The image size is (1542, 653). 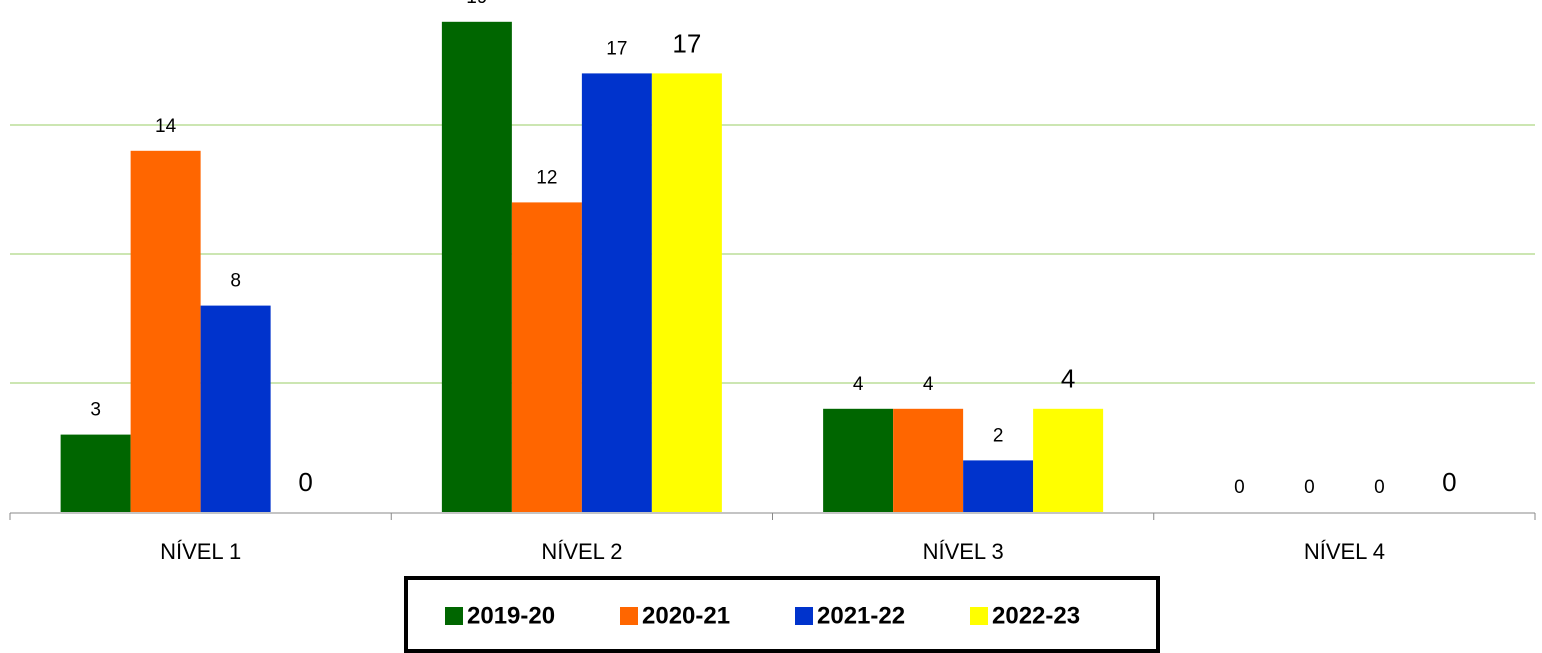 What do you see at coordinates (166, 126) in the screenshot?
I see `value-label: 14` at bounding box center [166, 126].